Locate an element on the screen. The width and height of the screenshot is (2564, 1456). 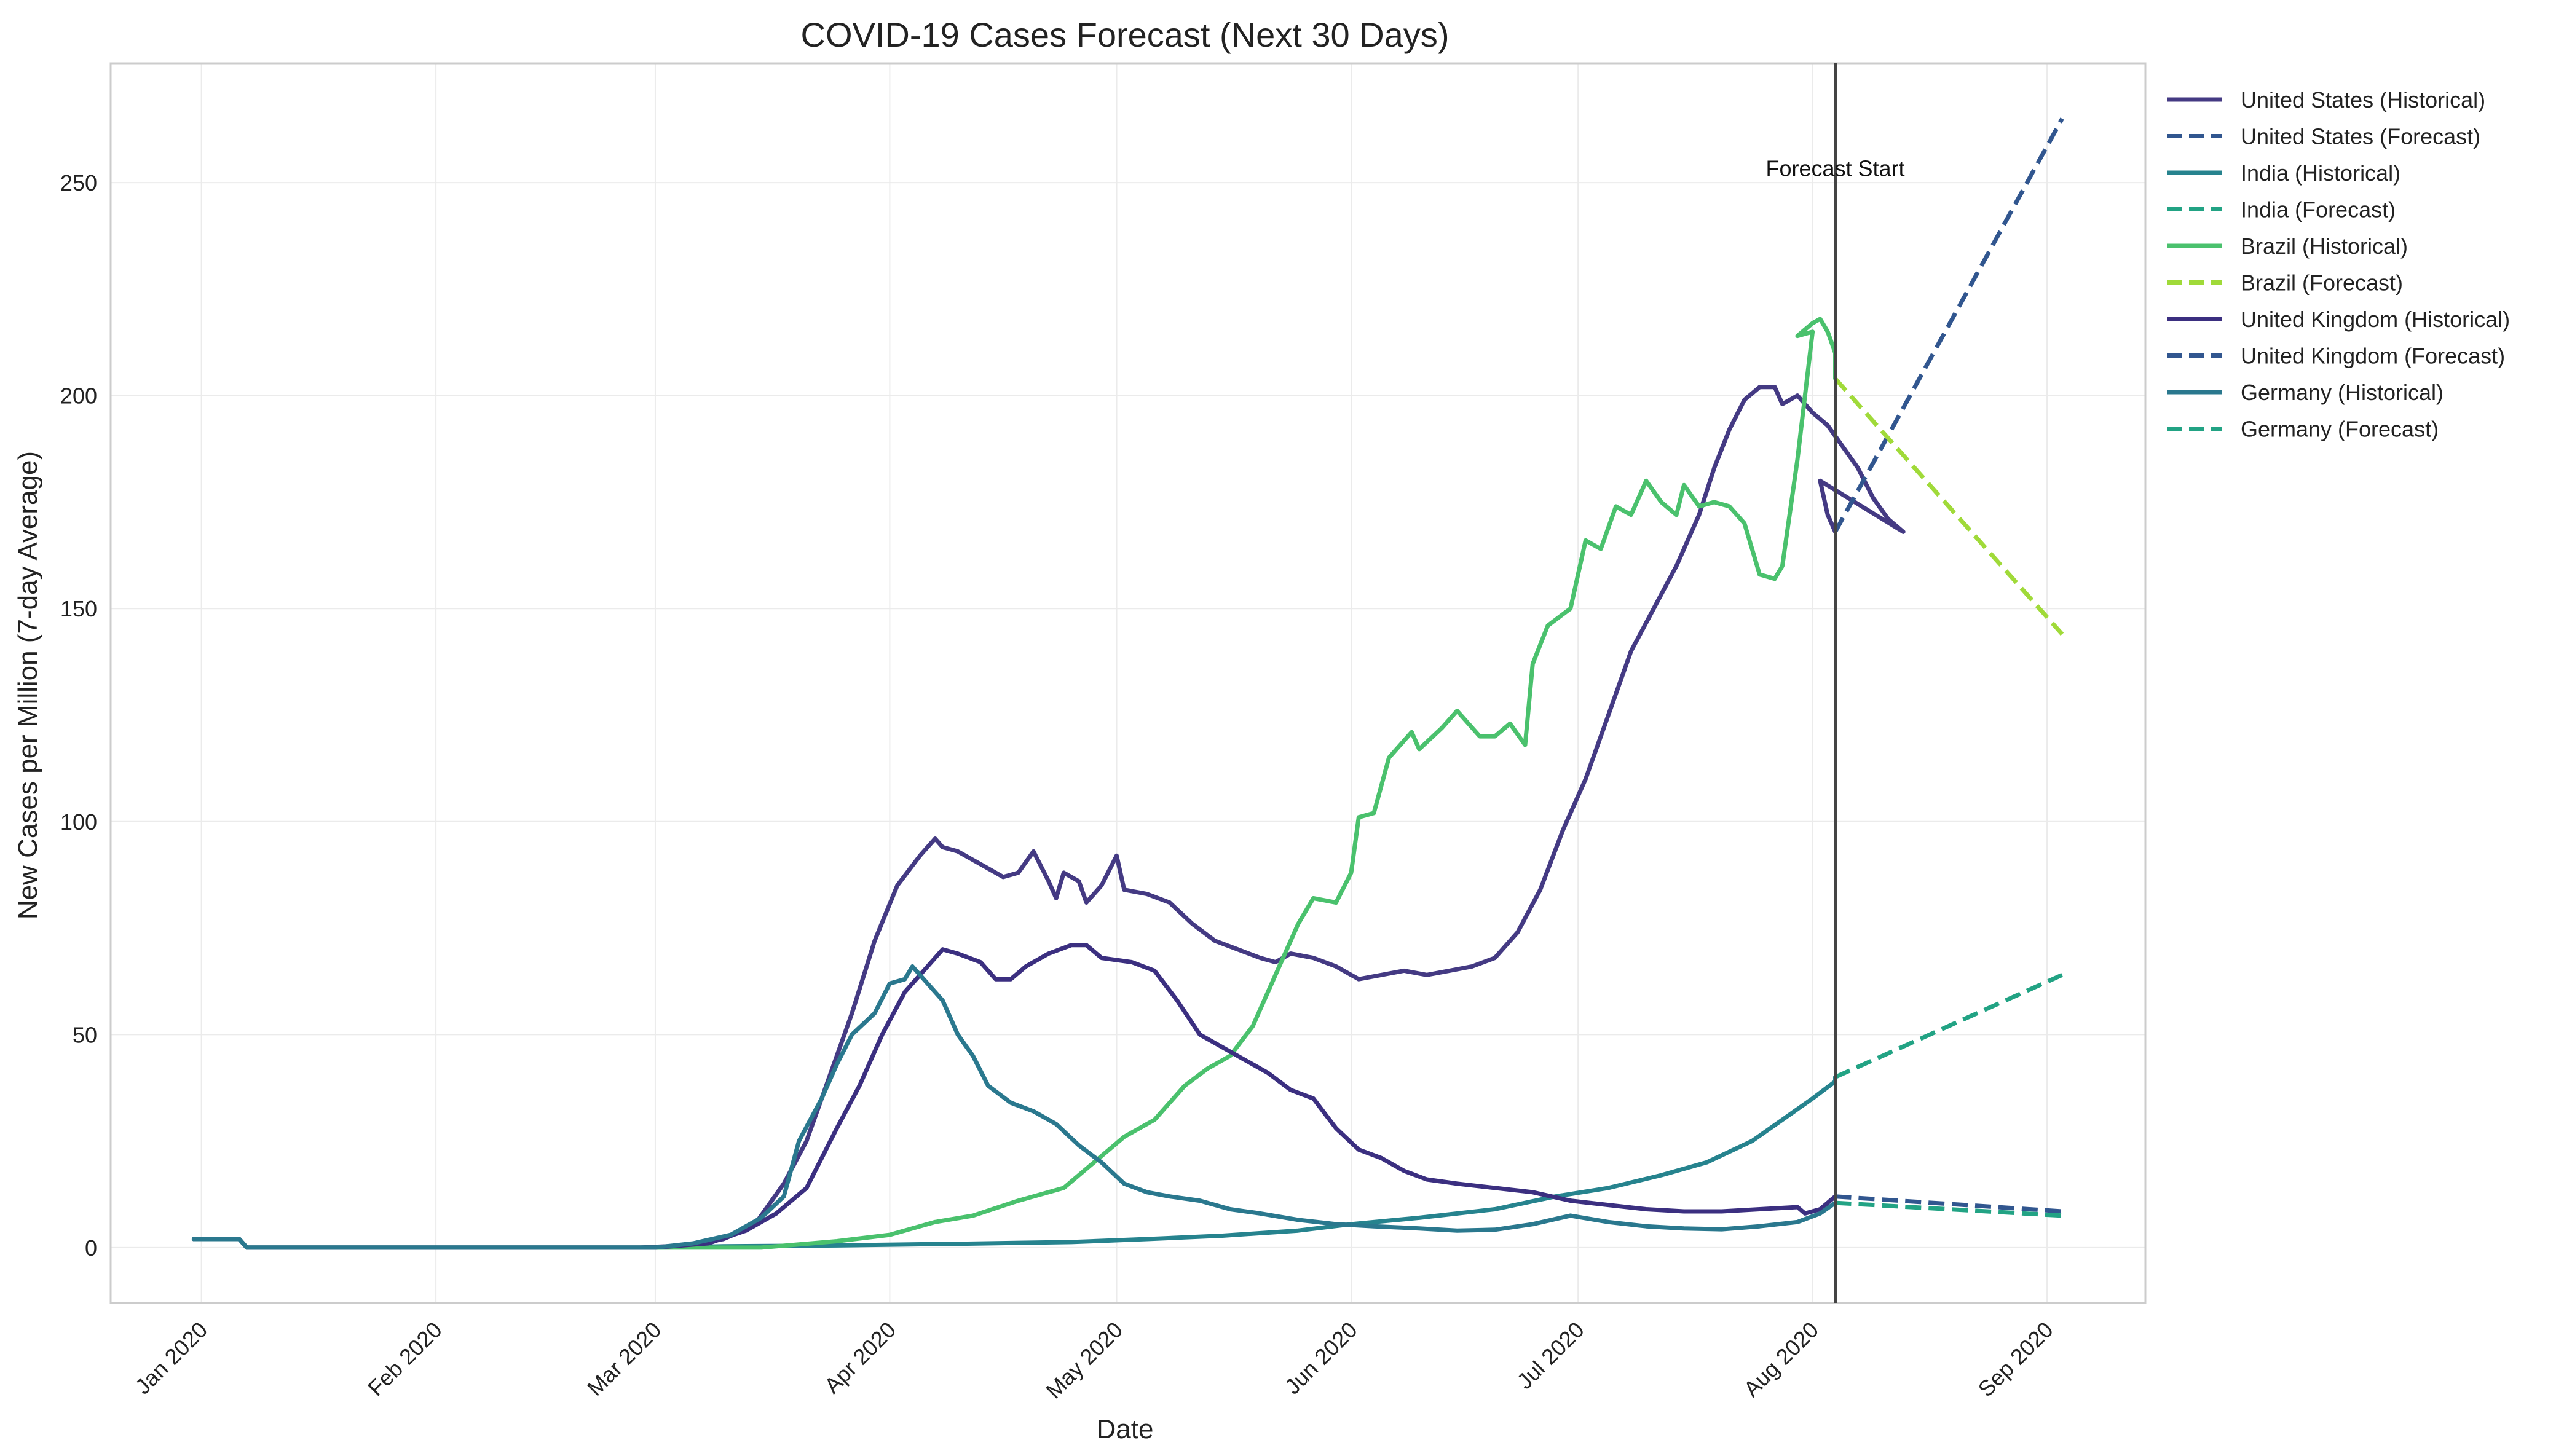
series-line-united-kingdom-forecast is located at coordinates (1948, 1204).